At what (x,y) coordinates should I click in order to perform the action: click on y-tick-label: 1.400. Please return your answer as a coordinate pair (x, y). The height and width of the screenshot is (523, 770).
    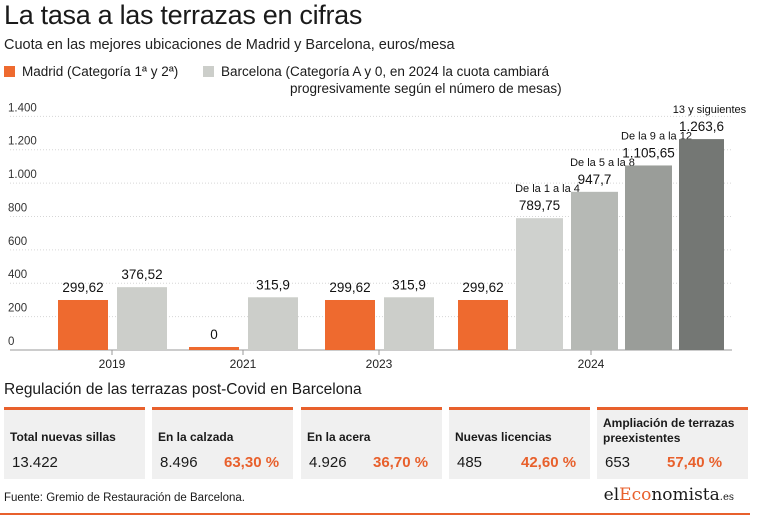
    Looking at the image, I should click on (22, 108).